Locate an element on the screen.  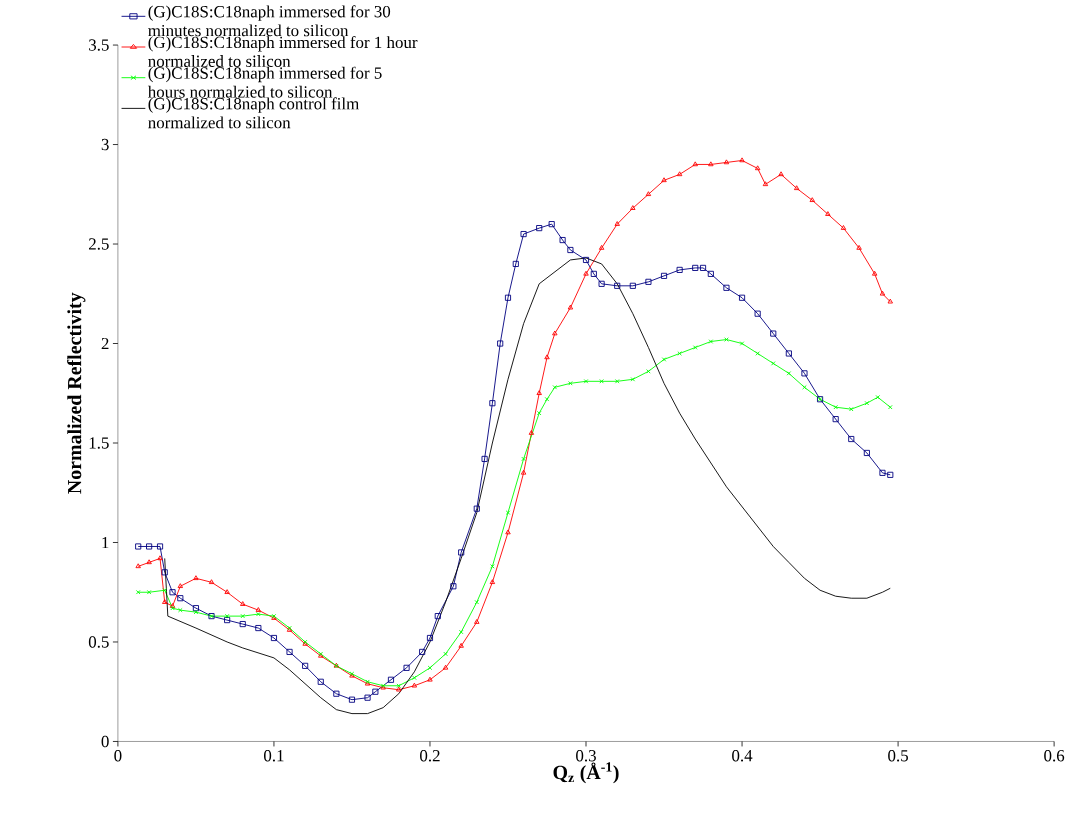
y-tick-label: 0.5 is located at coordinates (98, 642).